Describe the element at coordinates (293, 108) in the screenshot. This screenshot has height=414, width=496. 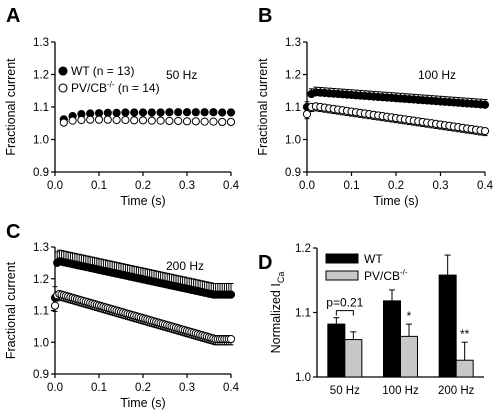
I see `y-tick-label-b: 1.1` at that location.